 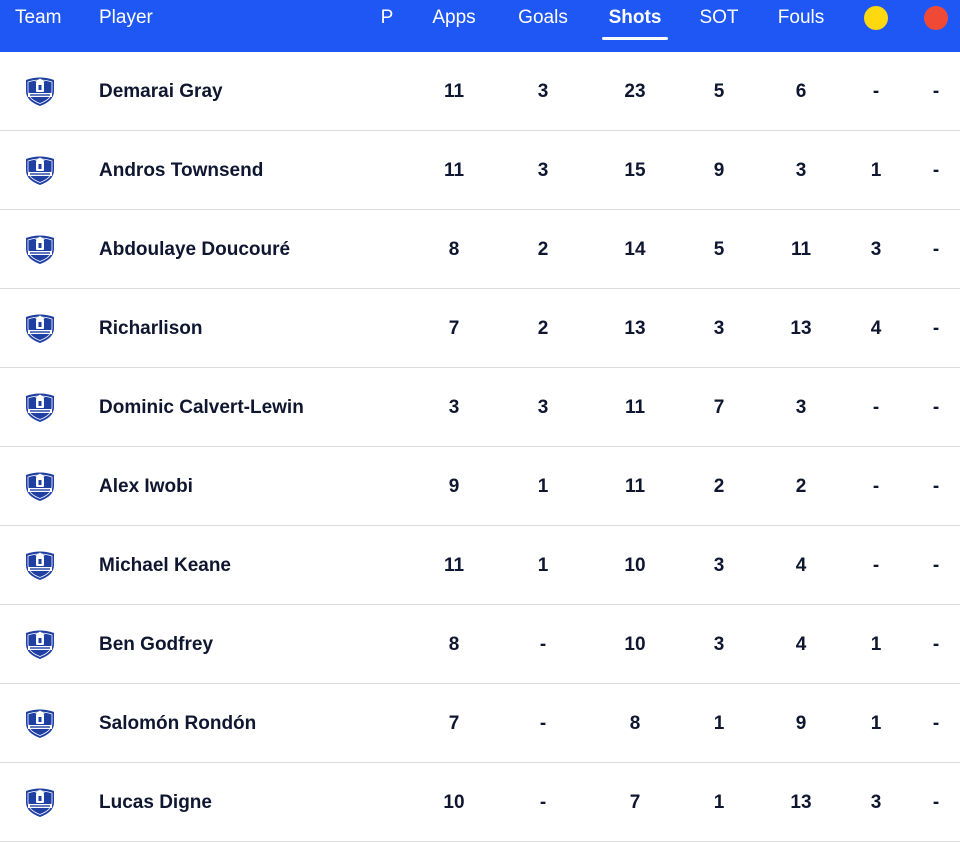 I want to click on apps-cell: 3, so click(x=454, y=407).